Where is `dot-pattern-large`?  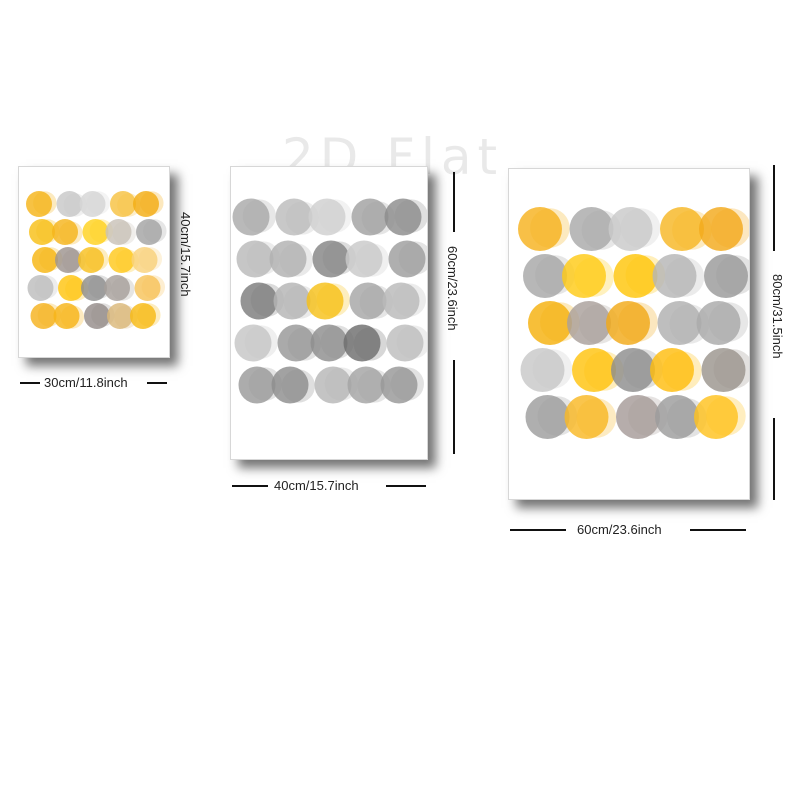
dot-pattern-large is located at coordinates (633, 323).